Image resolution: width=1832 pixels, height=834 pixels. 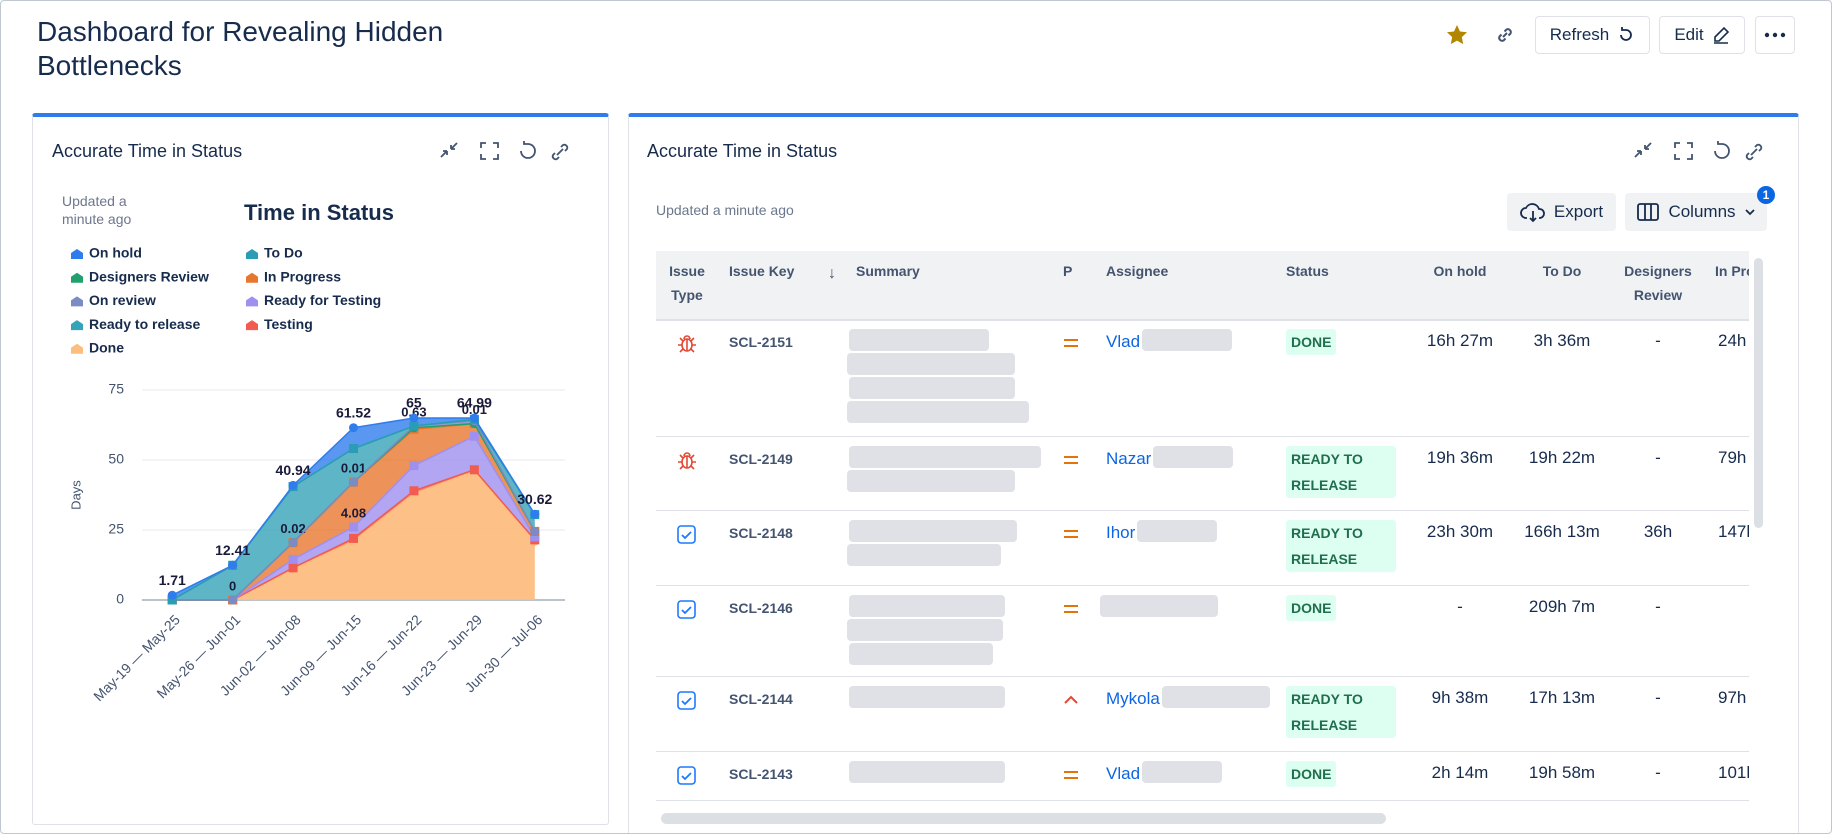 What do you see at coordinates (292, 528) in the screenshot?
I see `data-label: 0.02` at bounding box center [292, 528].